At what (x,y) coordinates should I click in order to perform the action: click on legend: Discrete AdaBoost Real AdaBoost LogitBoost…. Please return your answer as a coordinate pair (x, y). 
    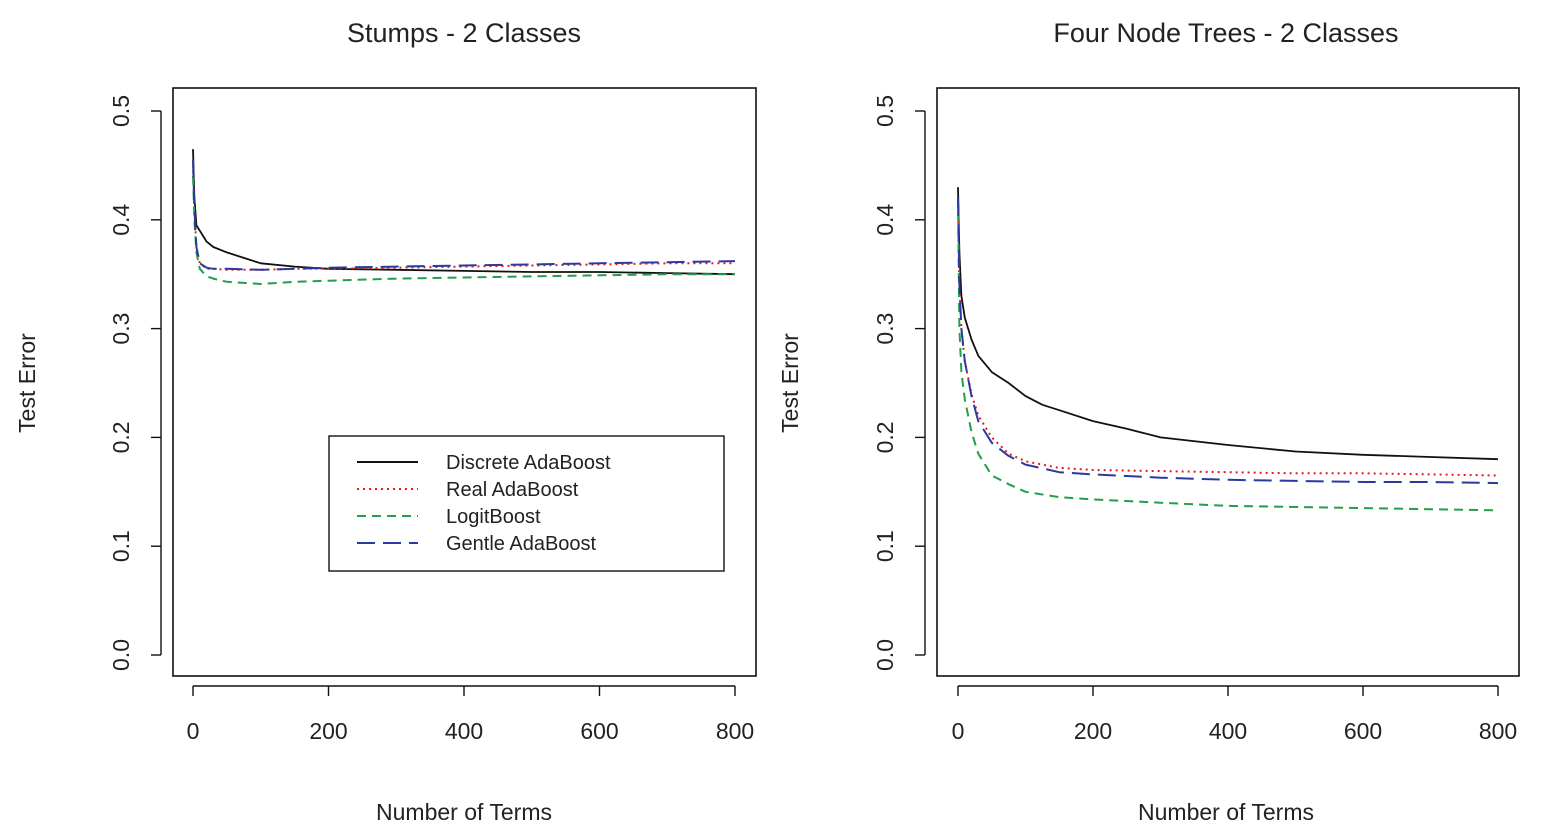
    Looking at the image, I should click on (526, 503).